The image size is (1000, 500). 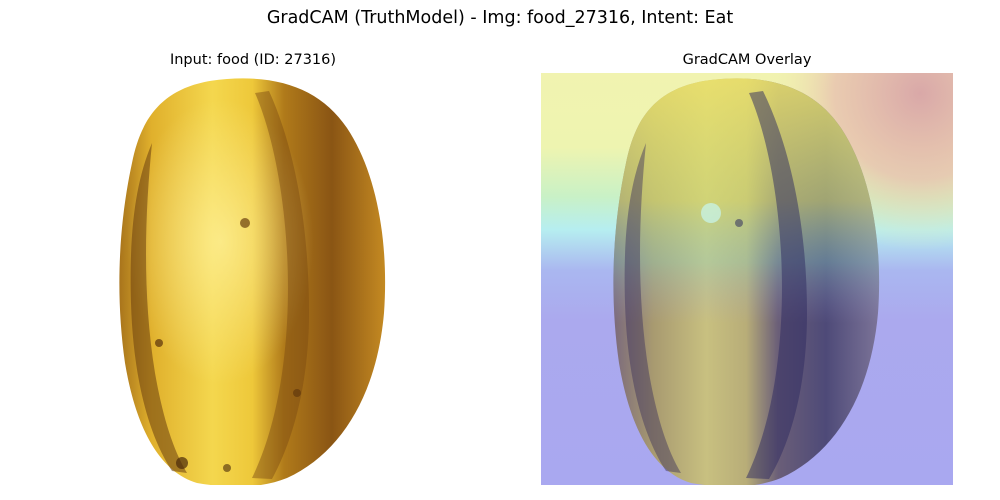 I want to click on input-panel-title: Input: food (ID: 27316), so click(x=253, y=60).